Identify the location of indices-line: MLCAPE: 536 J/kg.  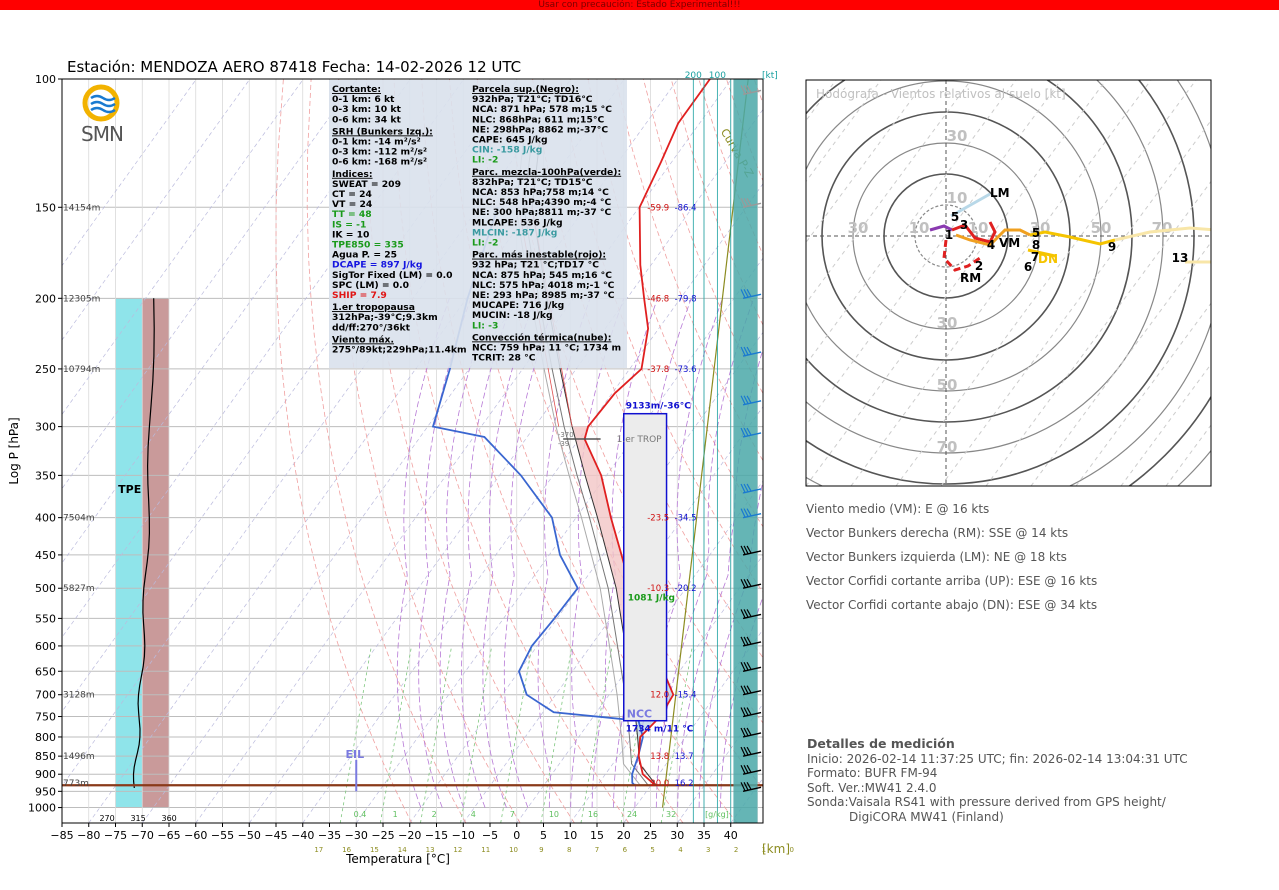
(517, 222).